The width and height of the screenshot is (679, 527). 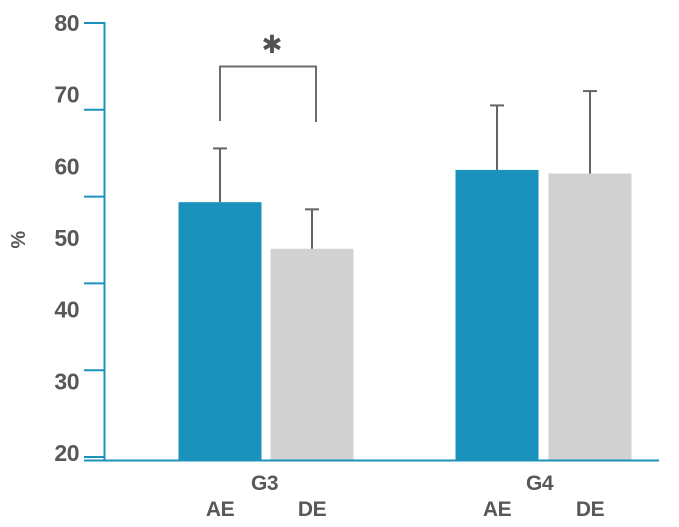 I want to click on y-tick-label: 20, so click(x=66, y=453).